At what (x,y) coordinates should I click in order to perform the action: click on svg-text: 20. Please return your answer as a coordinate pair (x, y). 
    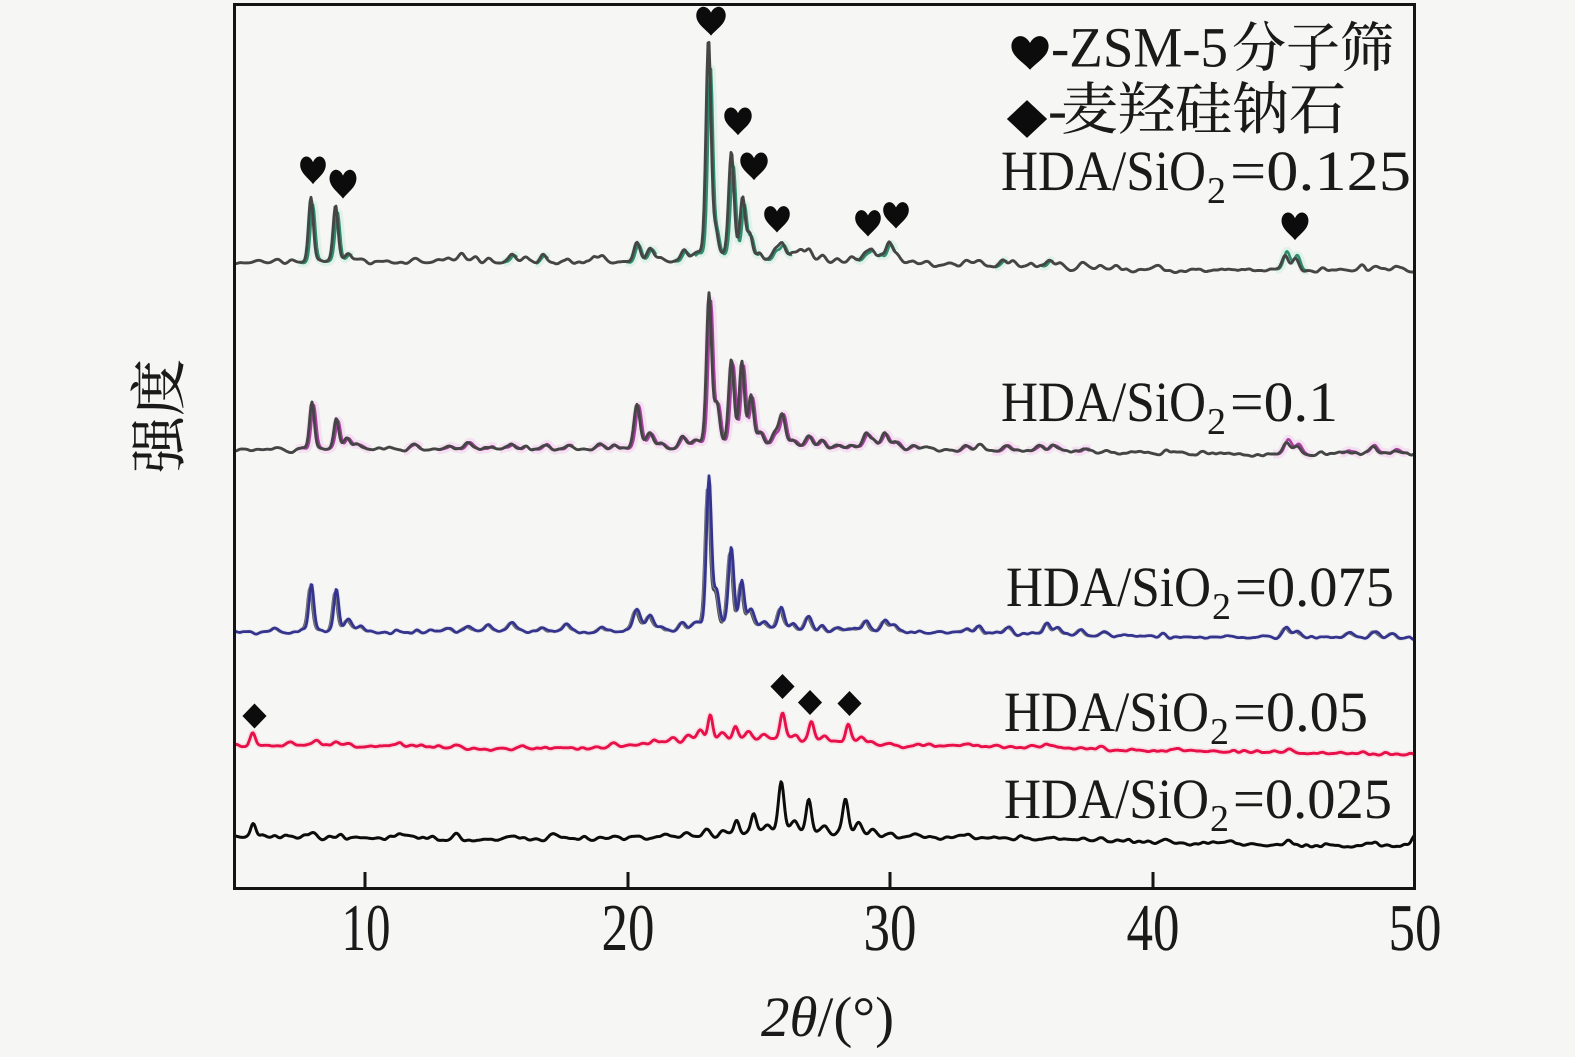
    Looking at the image, I should click on (628, 928).